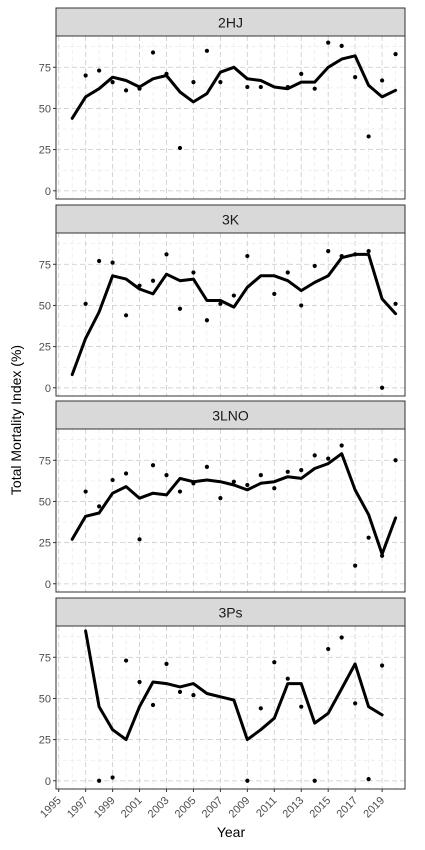 The image size is (425, 850). Describe the element at coordinates (51, 808) in the screenshot. I see `x-tick-label: 1995` at that location.